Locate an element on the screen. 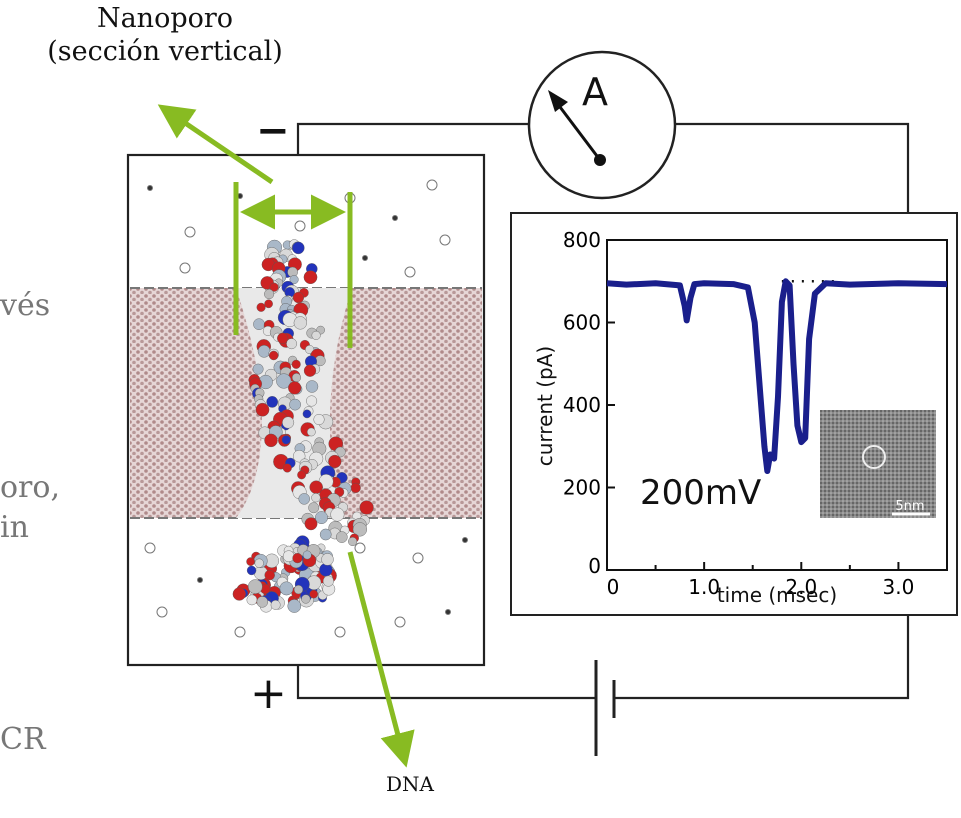  nanopore-pointer-arrow is located at coordinates (215, 144).